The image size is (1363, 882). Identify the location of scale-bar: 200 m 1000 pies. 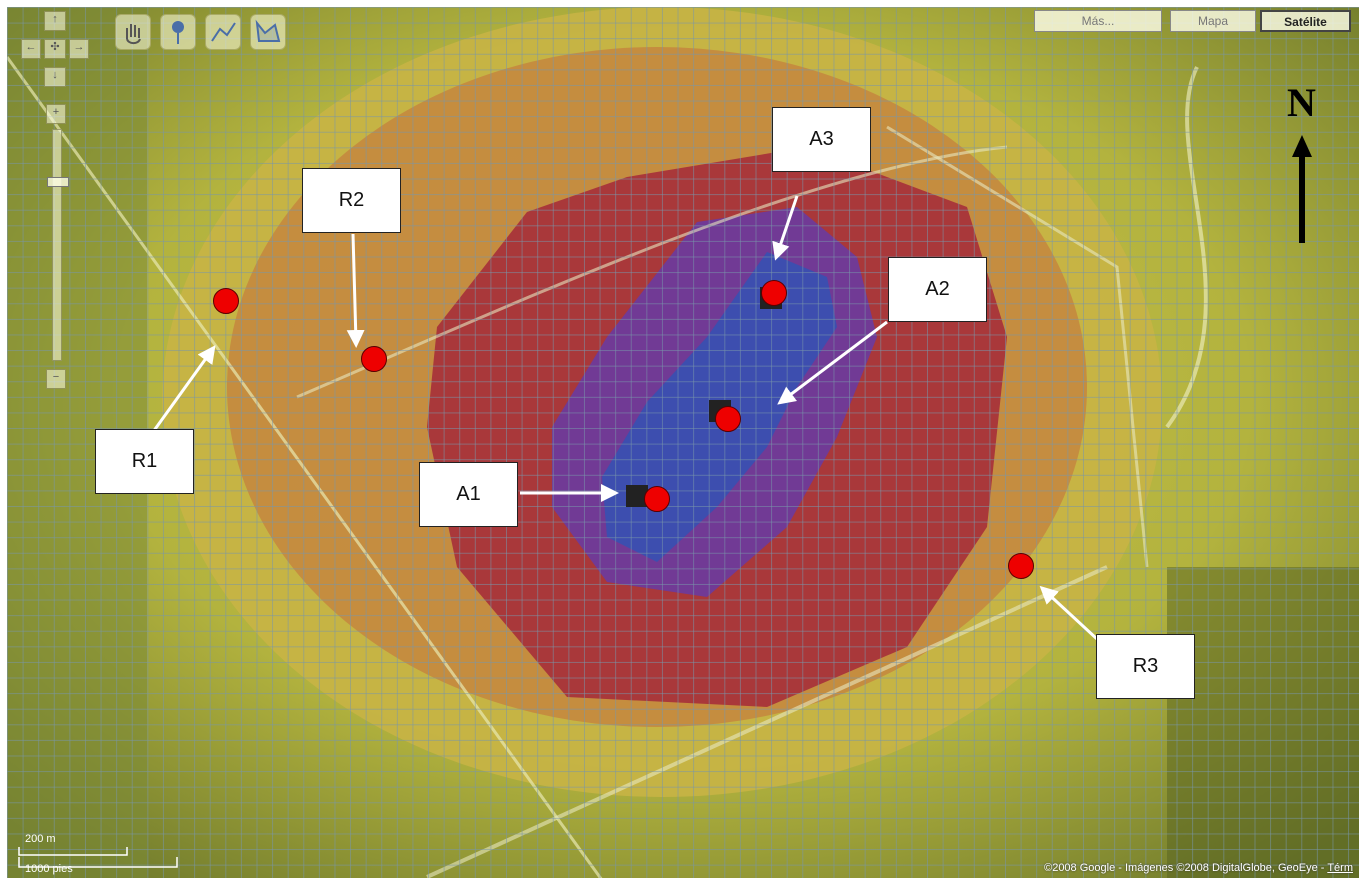
(102, 855).